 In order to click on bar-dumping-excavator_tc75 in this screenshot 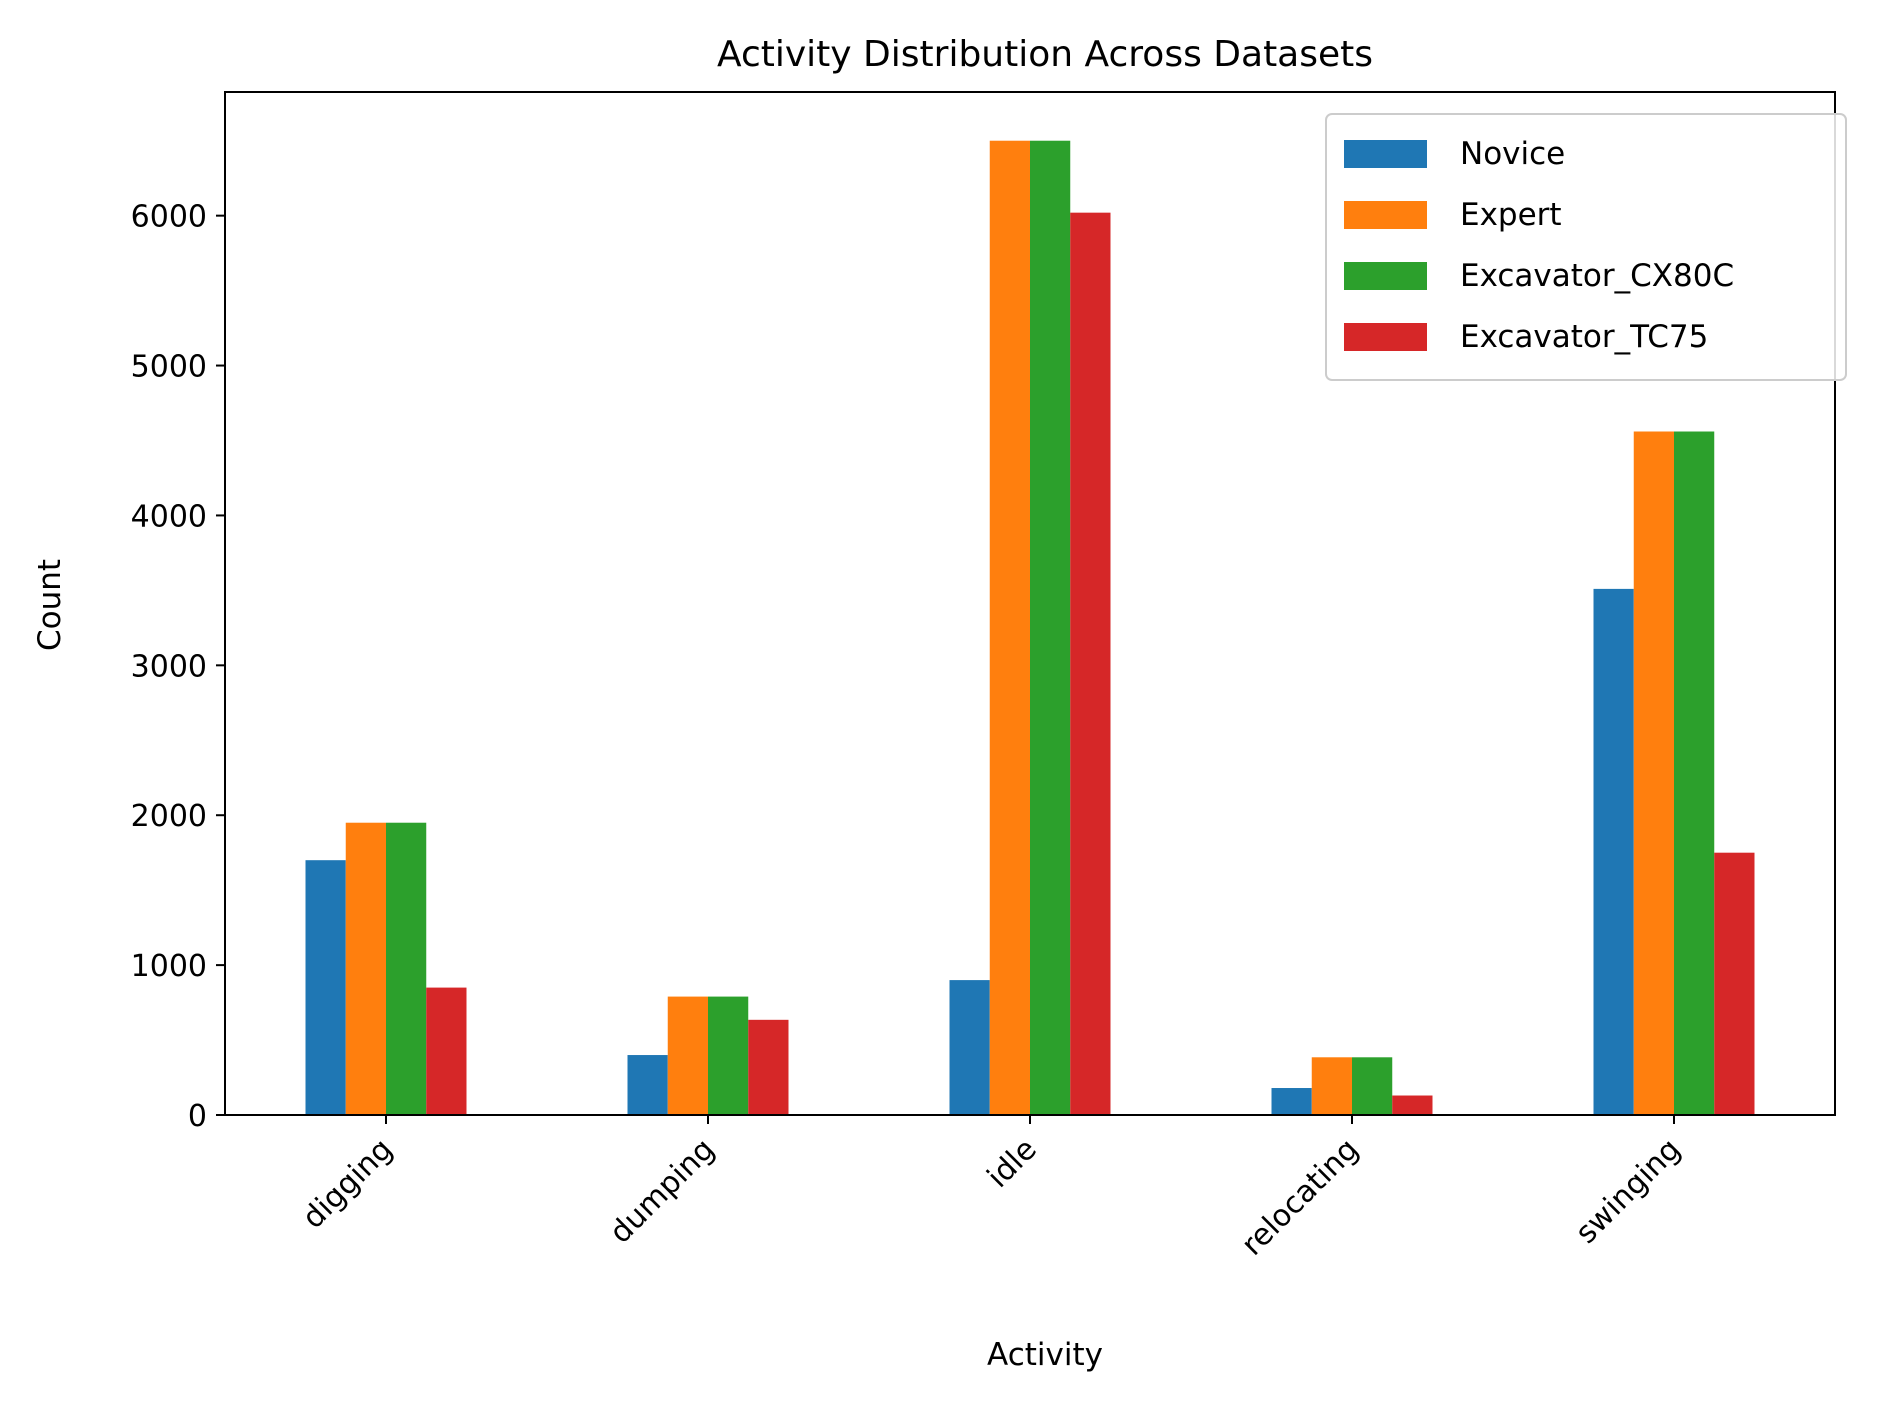, I will do `click(768, 1067)`.